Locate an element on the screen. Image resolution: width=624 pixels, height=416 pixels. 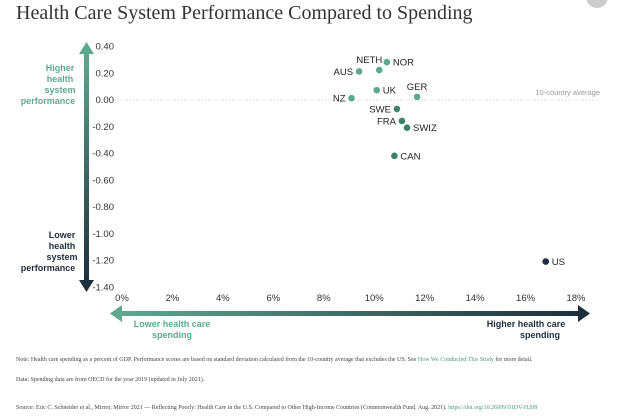
y-tick-label: -0.60 is located at coordinates (103, 180).